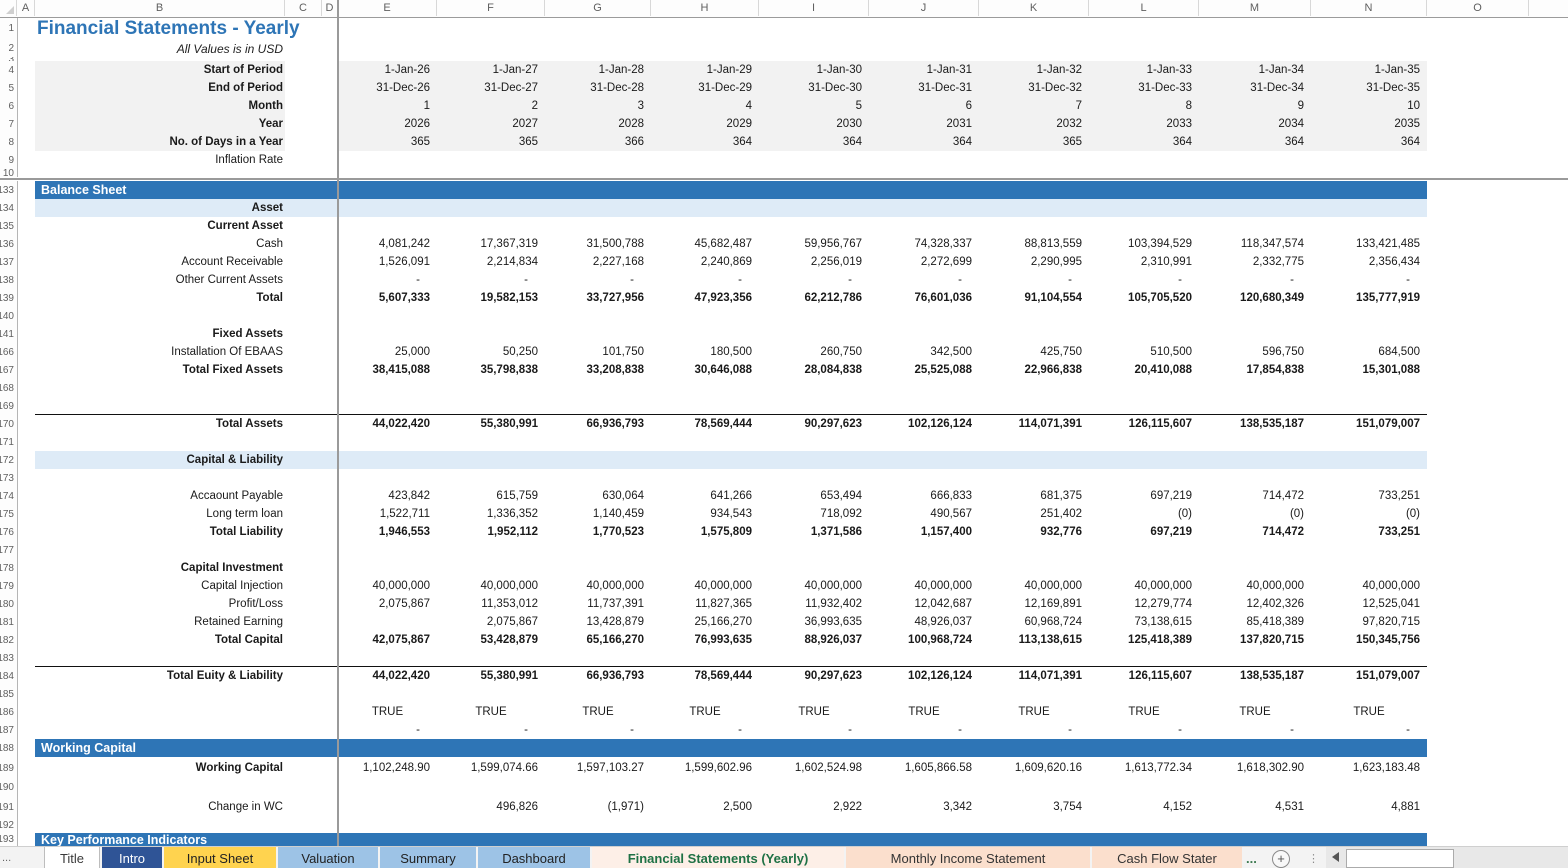 This screenshot has width=1568, height=868. What do you see at coordinates (9, 124) in the screenshot?
I see `row-number-7: 7` at bounding box center [9, 124].